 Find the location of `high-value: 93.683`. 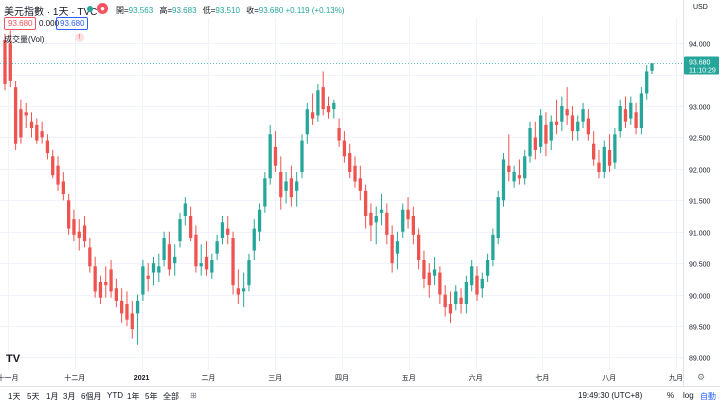

high-value: 93.683 is located at coordinates (184, 10).